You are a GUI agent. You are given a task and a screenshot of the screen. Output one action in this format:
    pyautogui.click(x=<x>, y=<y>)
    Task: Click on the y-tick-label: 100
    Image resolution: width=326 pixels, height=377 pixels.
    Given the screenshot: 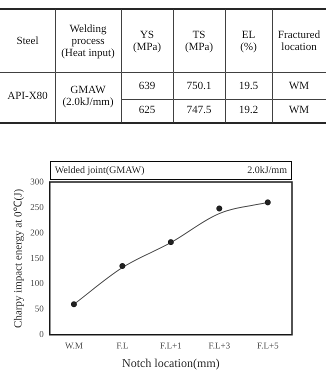 What is the action you would take?
    pyautogui.click(x=37, y=283)
    